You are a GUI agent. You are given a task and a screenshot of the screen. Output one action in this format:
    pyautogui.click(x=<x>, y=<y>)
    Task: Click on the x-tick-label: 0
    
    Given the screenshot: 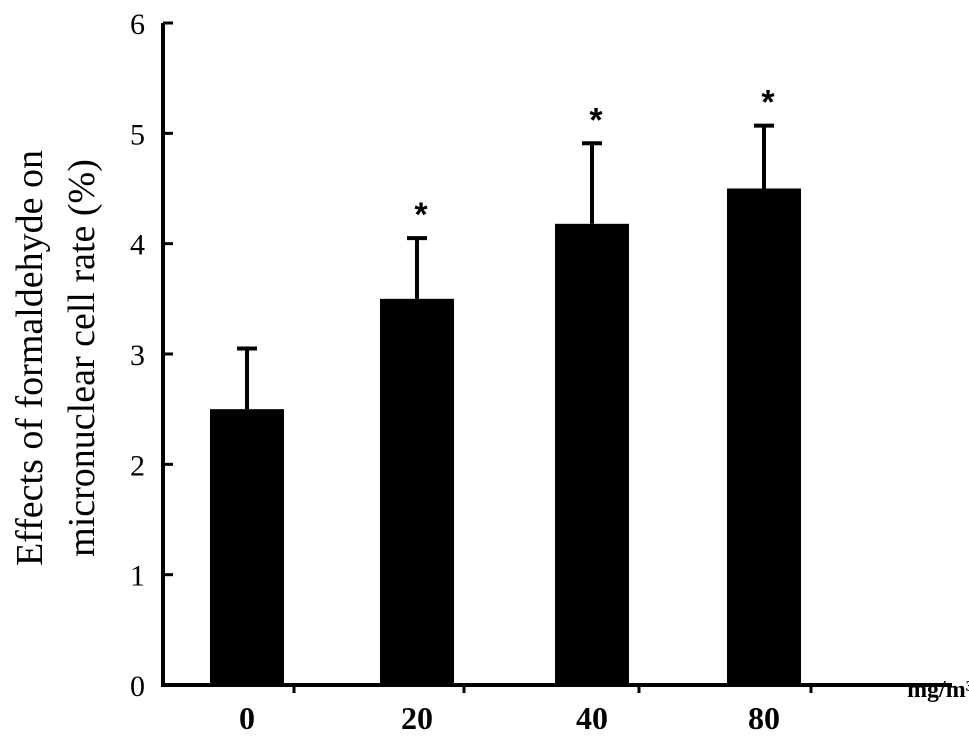 What is the action you would take?
    pyautogui.click(x=247, y=718)
    